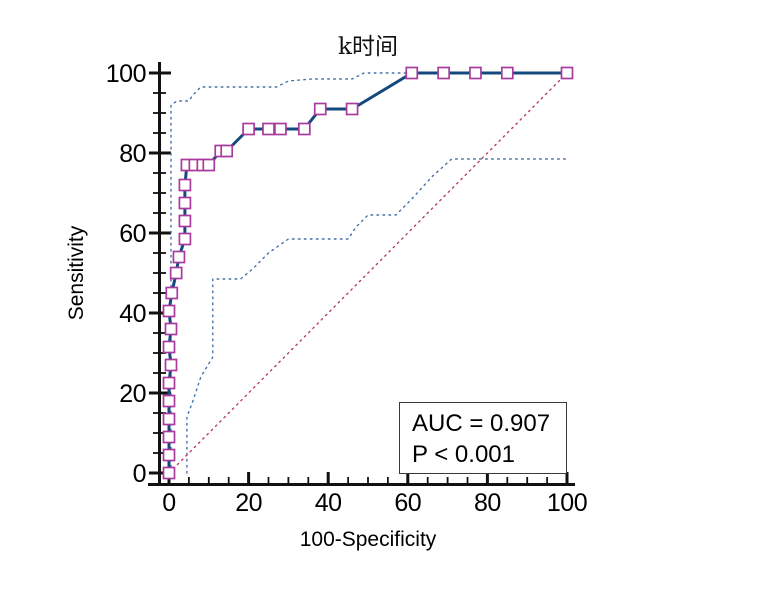  I want to click on chart-title: k时间, so click(368, 47).